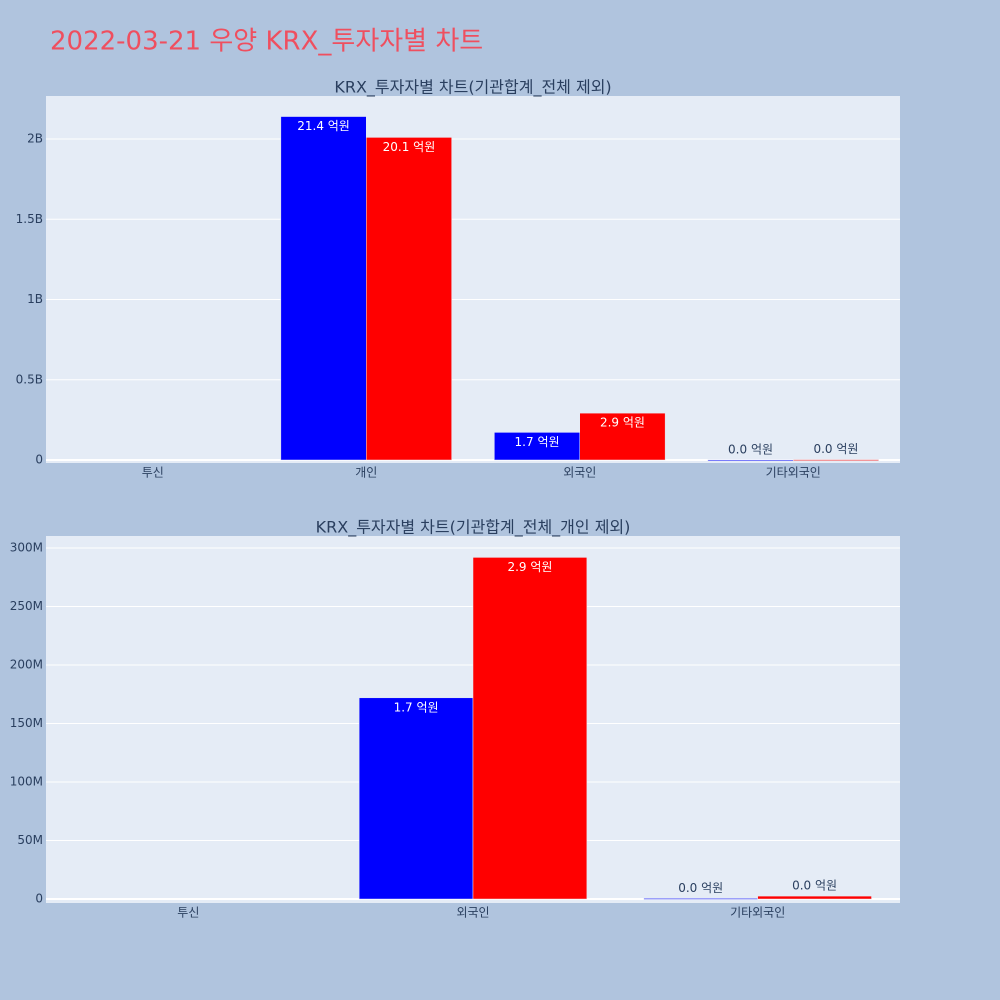  Describe the element at coordinates (29, 379) in the screenshot. I see `y-tick-label: 0.5B` at that location.